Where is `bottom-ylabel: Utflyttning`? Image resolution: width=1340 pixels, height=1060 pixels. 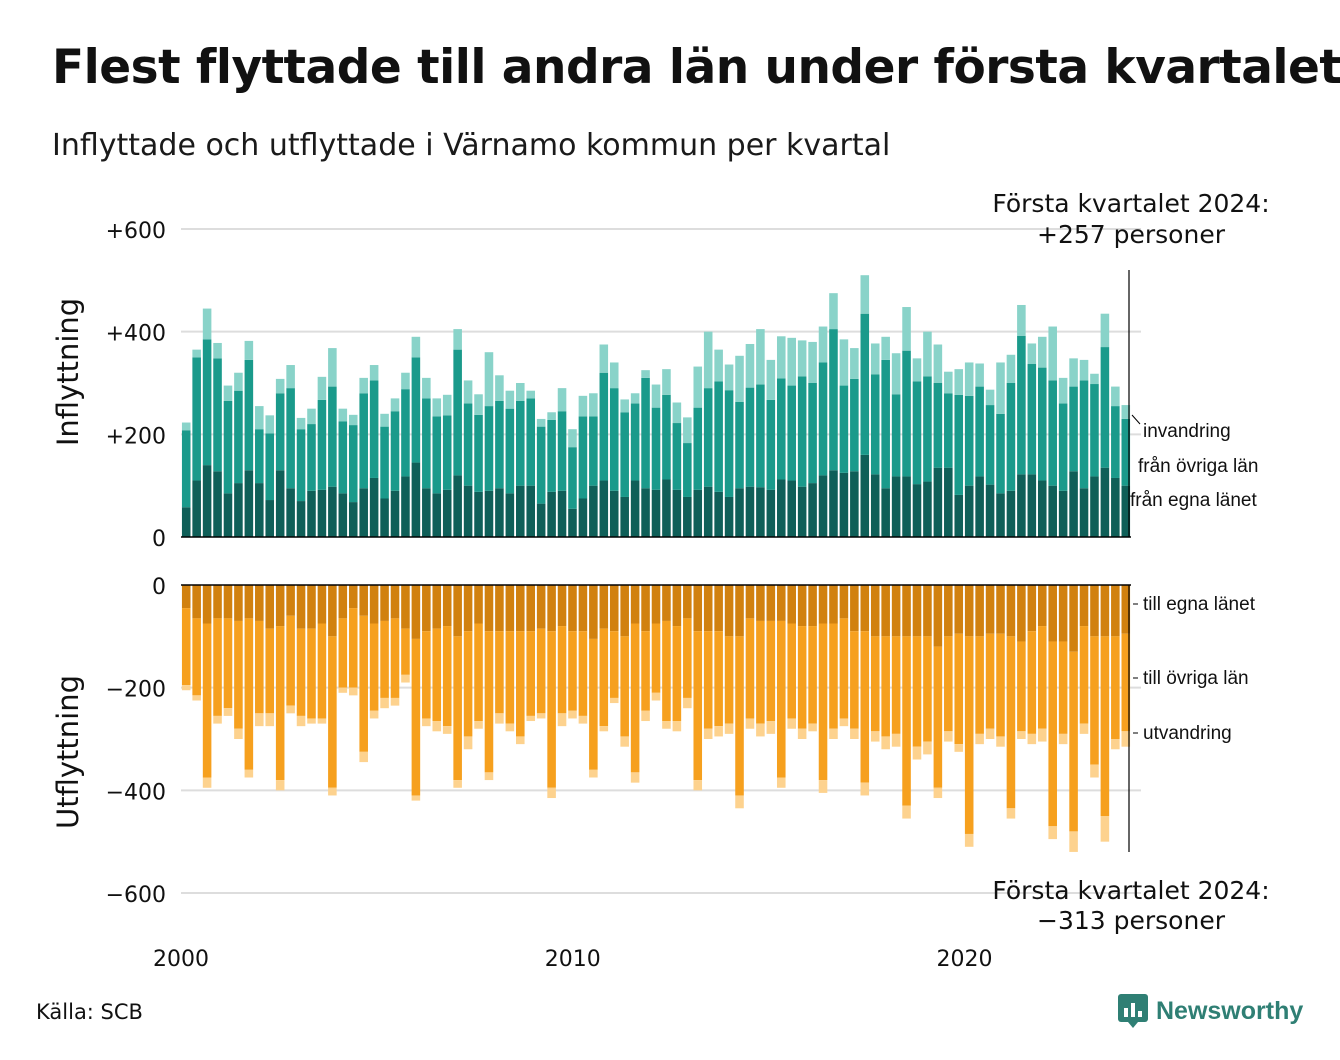 bottom-ylabel: Utflyttning is located at coordinates (68, 752).